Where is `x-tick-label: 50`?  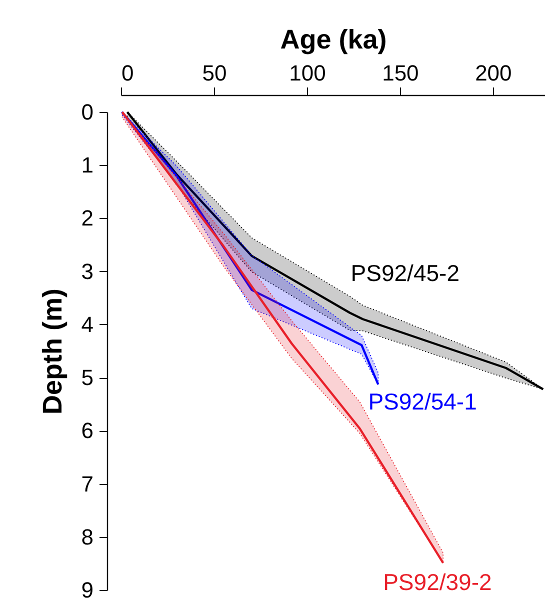
x-tick-label: 50 is located at coordinates (214, 73).